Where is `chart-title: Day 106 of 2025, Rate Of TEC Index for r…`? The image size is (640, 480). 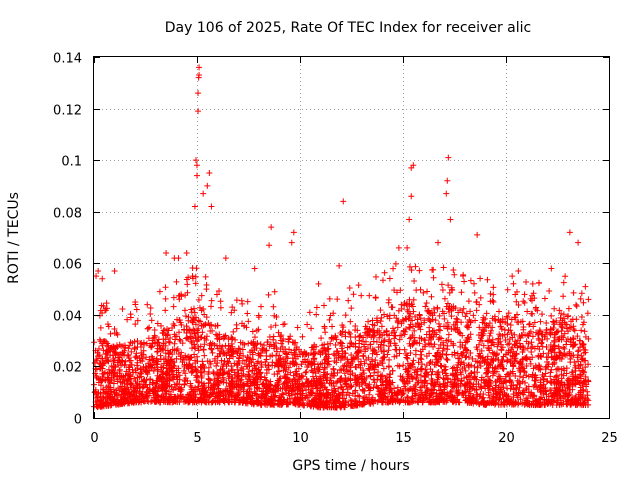
chart-title: Day 106 of 2025, Rate Of TEC Index for r… is located at coordinates (348, 28).